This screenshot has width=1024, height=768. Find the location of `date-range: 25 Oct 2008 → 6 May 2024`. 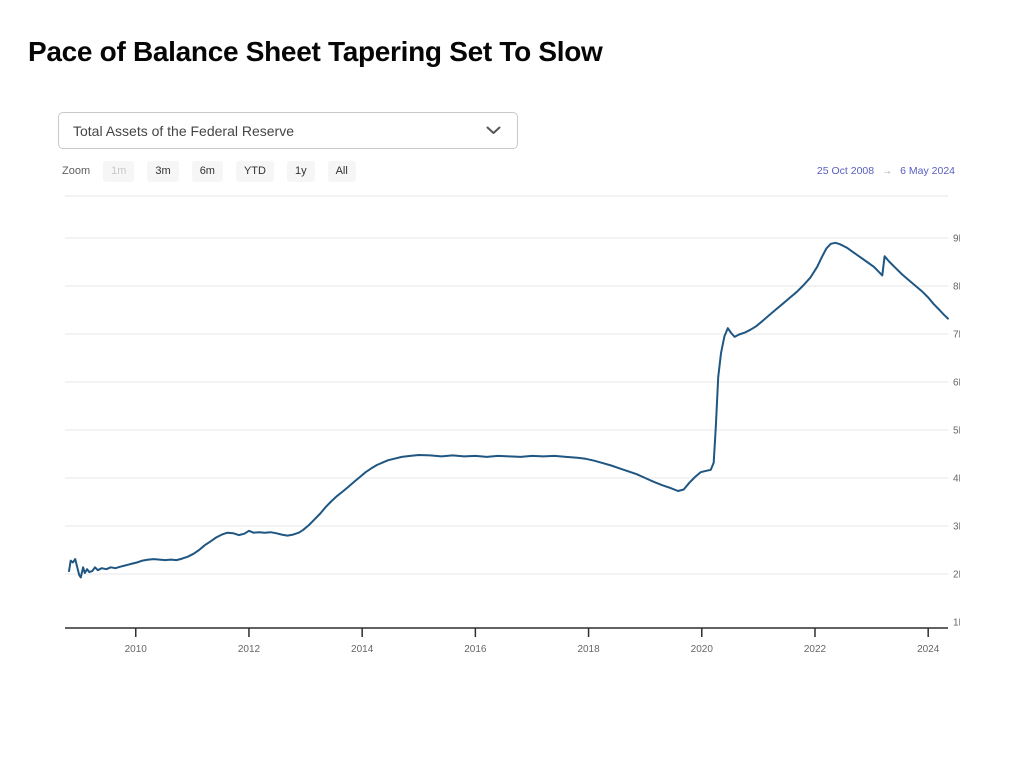

date-range: 25 Oct 2008 → 6 May 2024 is located at coordinates (886, 171).